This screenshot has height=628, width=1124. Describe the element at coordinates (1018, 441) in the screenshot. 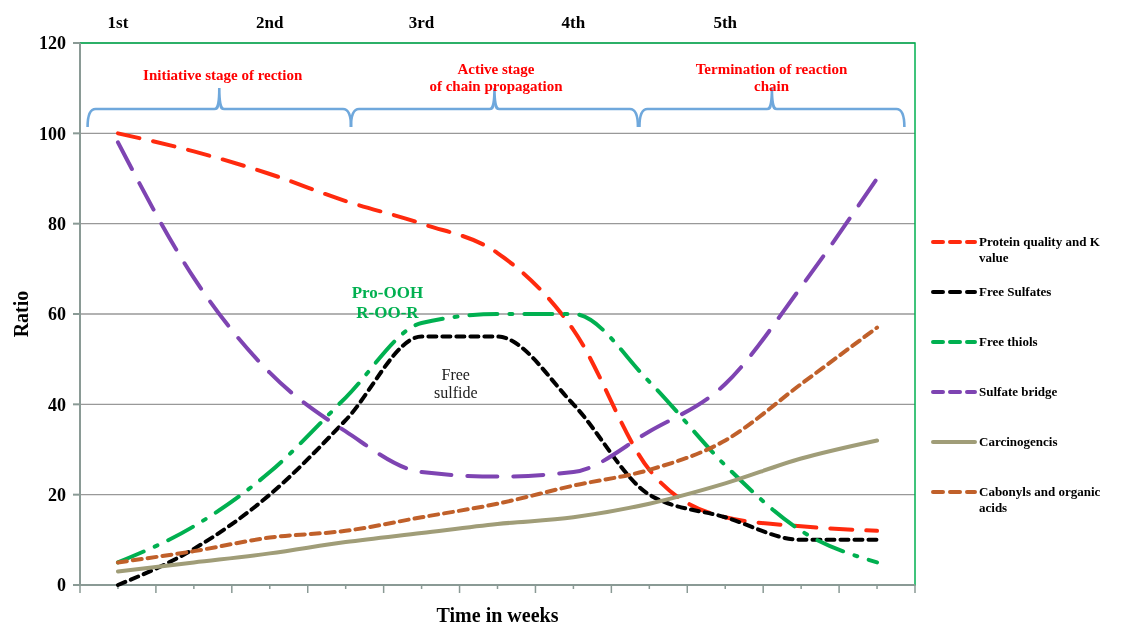

I see `legend-label: Carcinogencis` at that location.